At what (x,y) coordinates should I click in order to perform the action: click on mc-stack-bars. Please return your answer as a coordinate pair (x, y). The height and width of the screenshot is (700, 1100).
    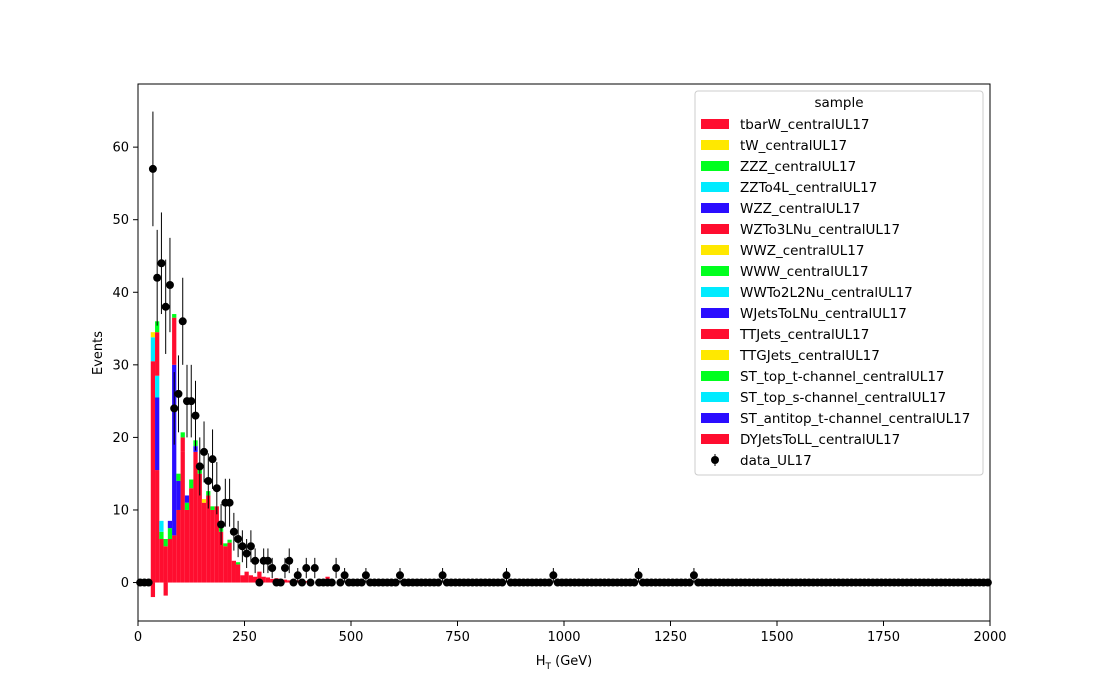
    Looking at the image, I should click on (240, 456).